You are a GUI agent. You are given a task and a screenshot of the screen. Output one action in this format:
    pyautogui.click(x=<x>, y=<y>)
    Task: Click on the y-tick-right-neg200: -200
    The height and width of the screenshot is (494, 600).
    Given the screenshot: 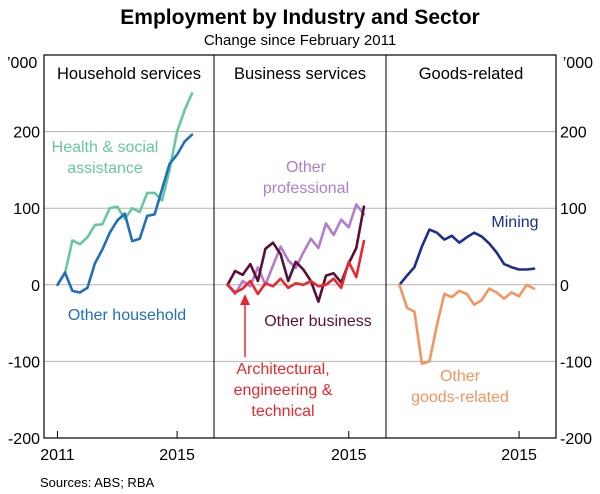 What is the action you would take?
    pyautogui.click(x=576, y=439)
    